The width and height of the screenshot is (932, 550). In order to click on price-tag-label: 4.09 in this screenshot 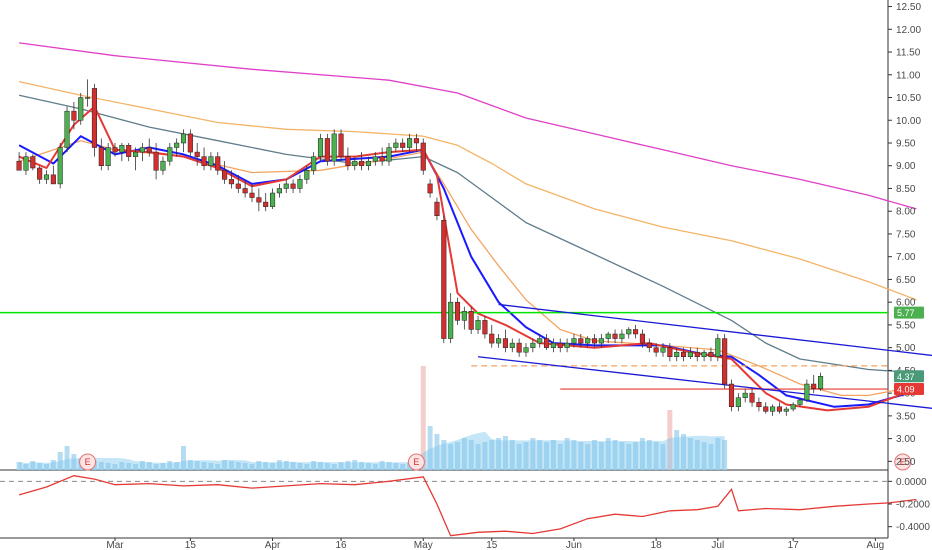, I will do `click(906, 390)`.